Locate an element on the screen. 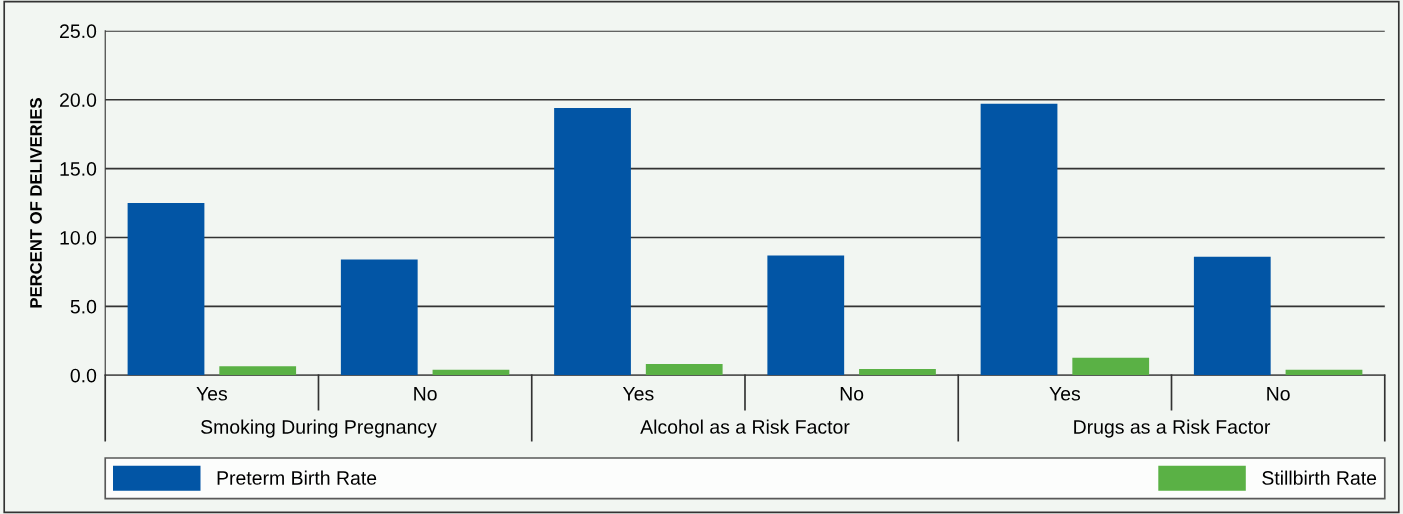 This screenshot has width=1403, height=514. text: Smoking During Pregnancy is located at coordinates (319, 428).